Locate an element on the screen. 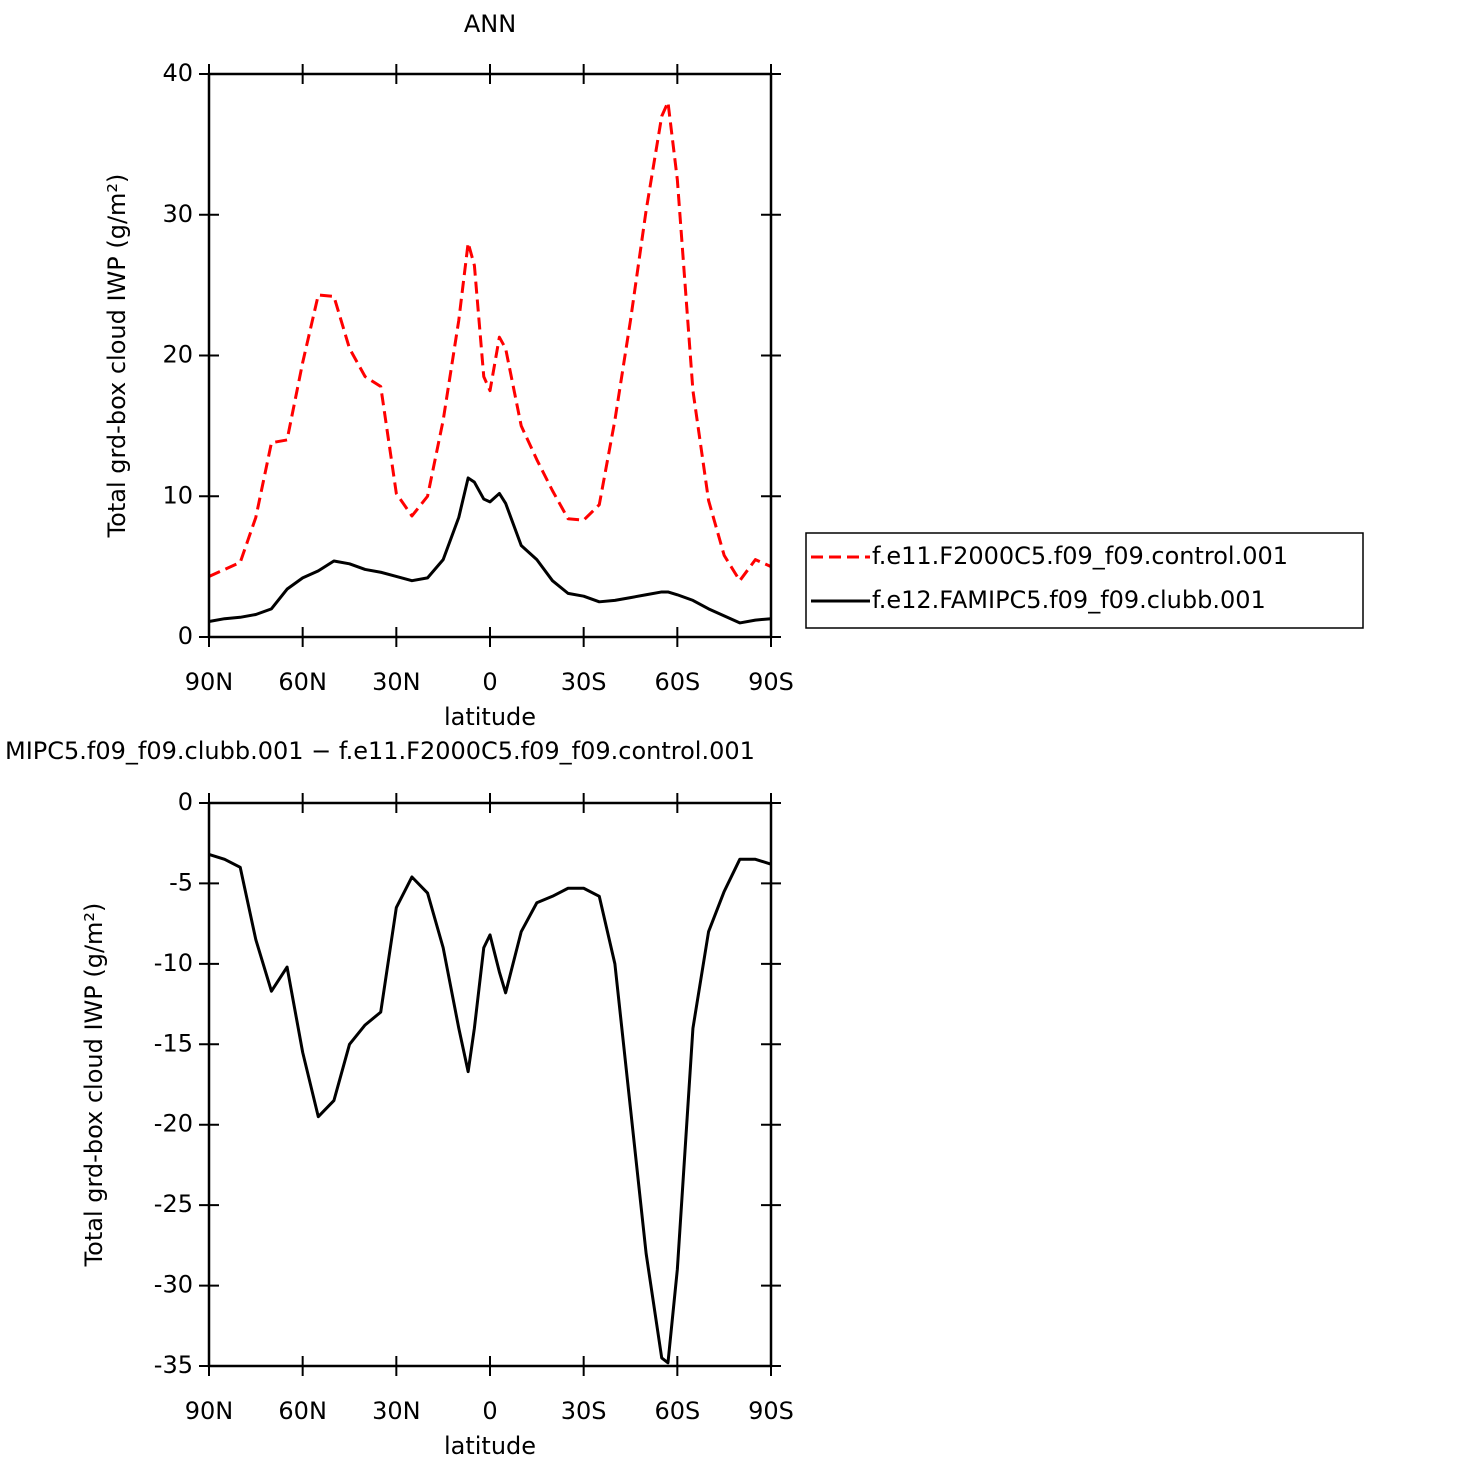 The image size is (1466, 1469). y-tick-label: 20 is located at coordinates (177, 355).